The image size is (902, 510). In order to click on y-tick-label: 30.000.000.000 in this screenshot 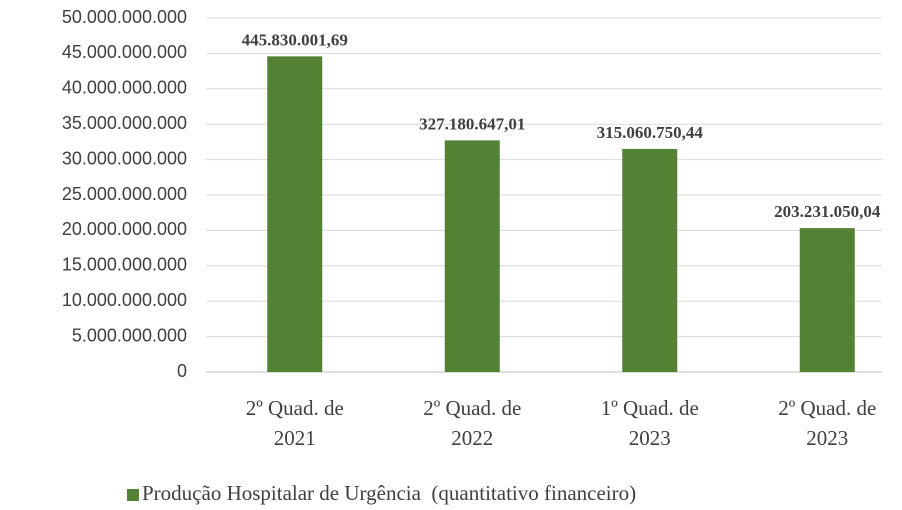, I will do `click(124, 158)`.